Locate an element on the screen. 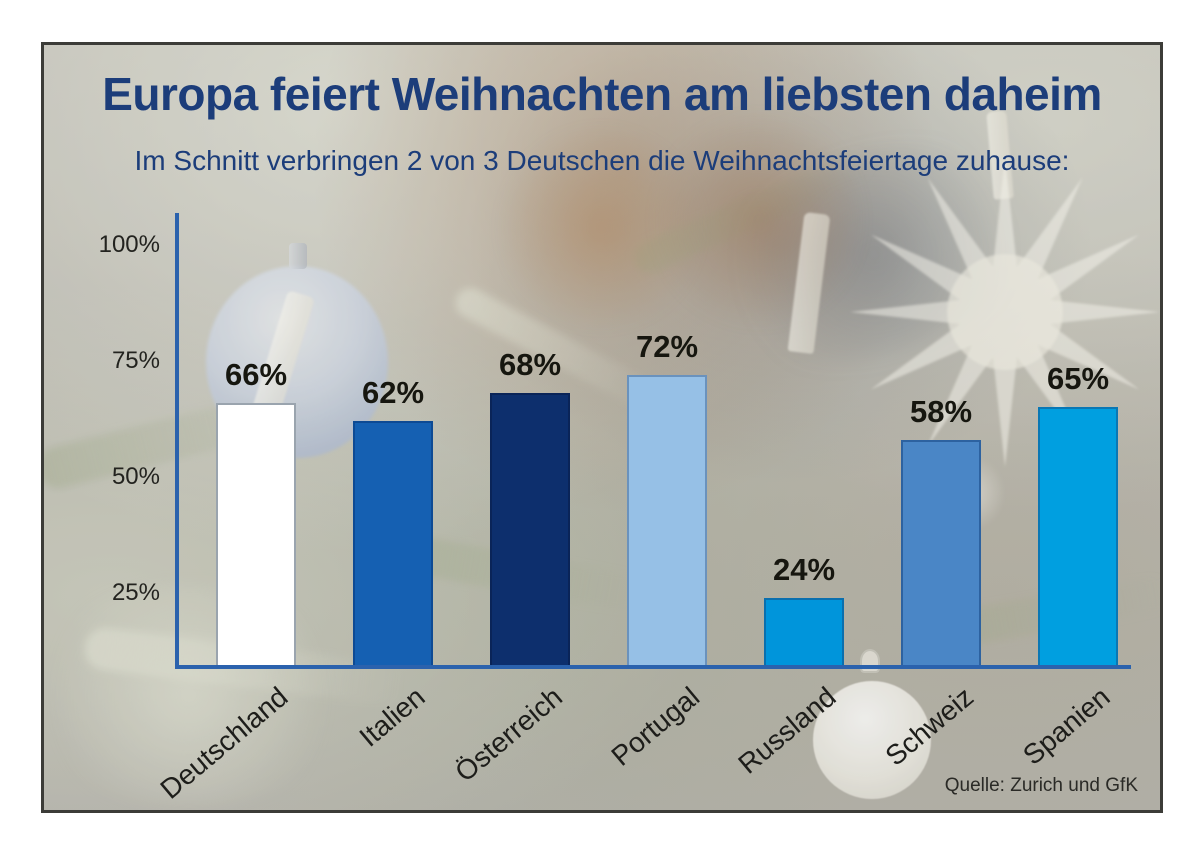  bar-value-label: 72% is located at coordinates (667, 346).